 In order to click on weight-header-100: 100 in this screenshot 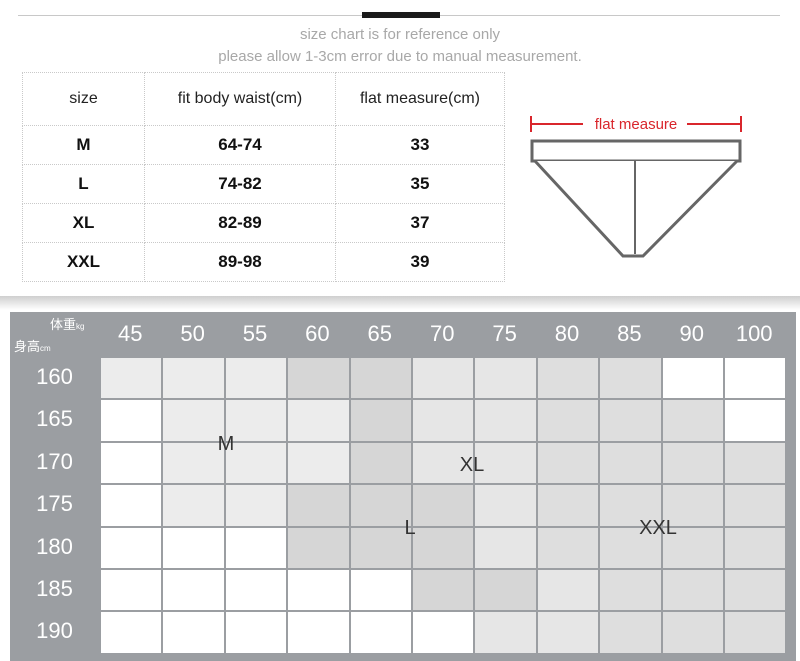, I will do `click(754, 333)`.